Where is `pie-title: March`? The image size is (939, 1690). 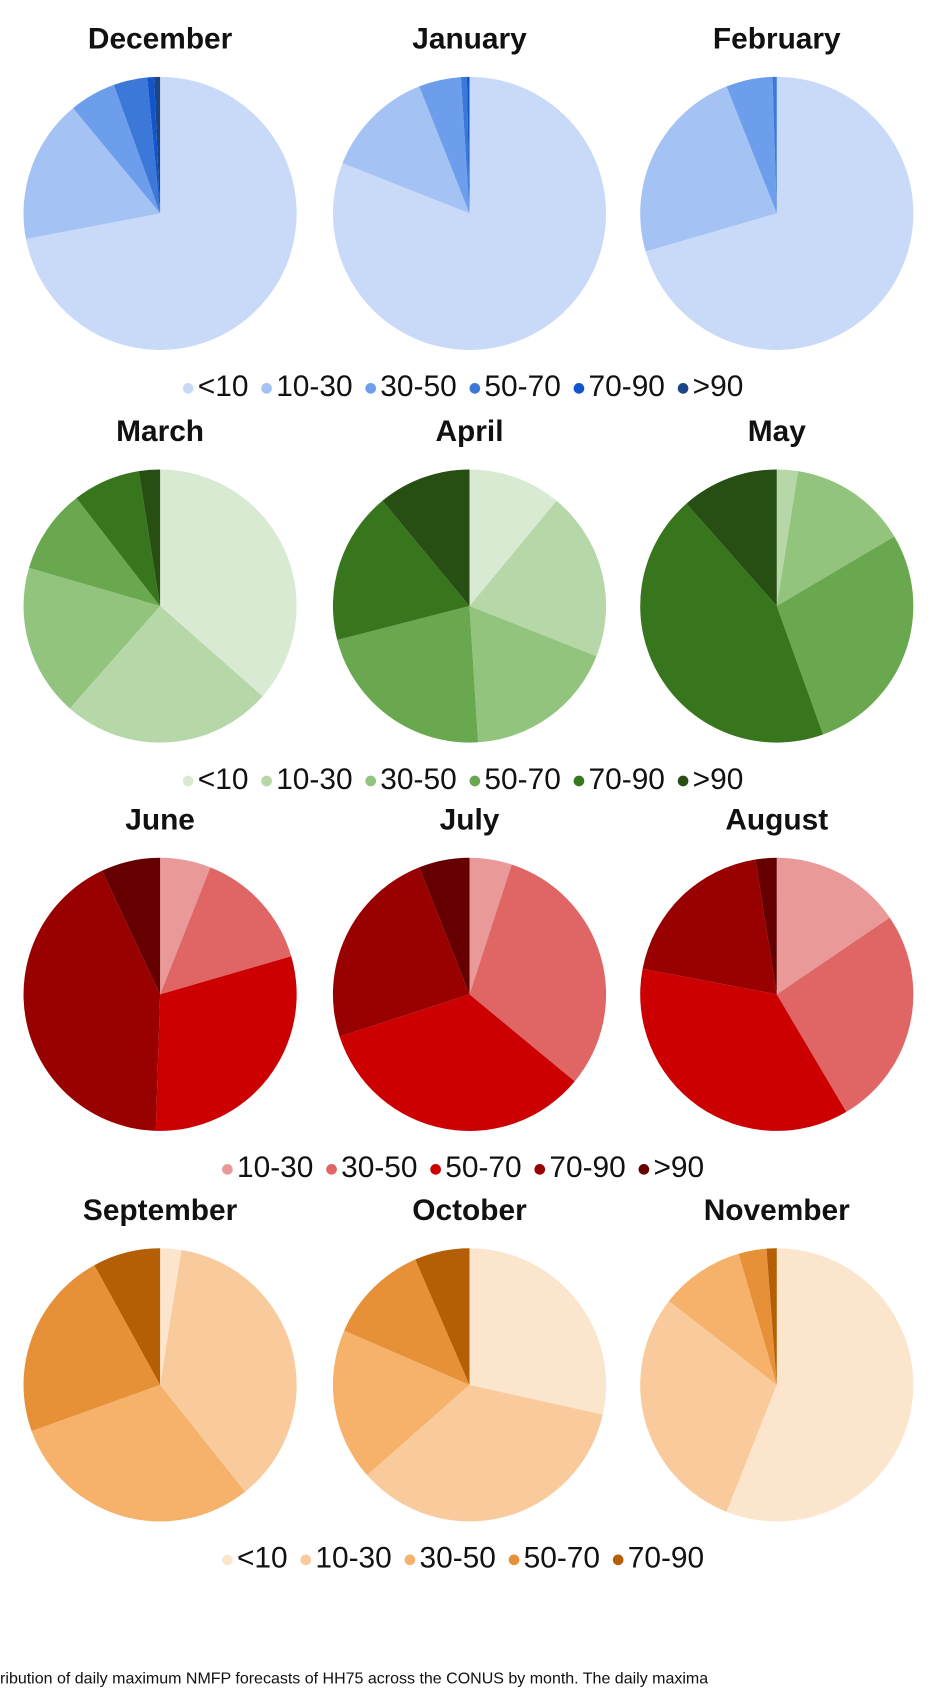 pie-title: March is located at coordinates (160, 431).